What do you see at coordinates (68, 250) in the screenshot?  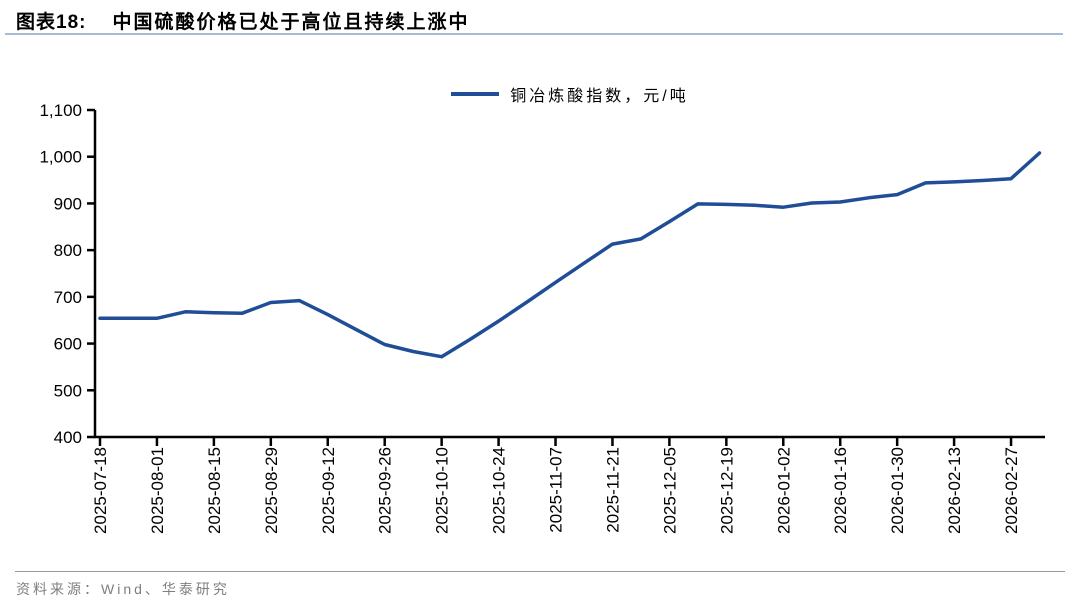 I see `y-axis-tick-label: 800` at bounding box center [68, 250].